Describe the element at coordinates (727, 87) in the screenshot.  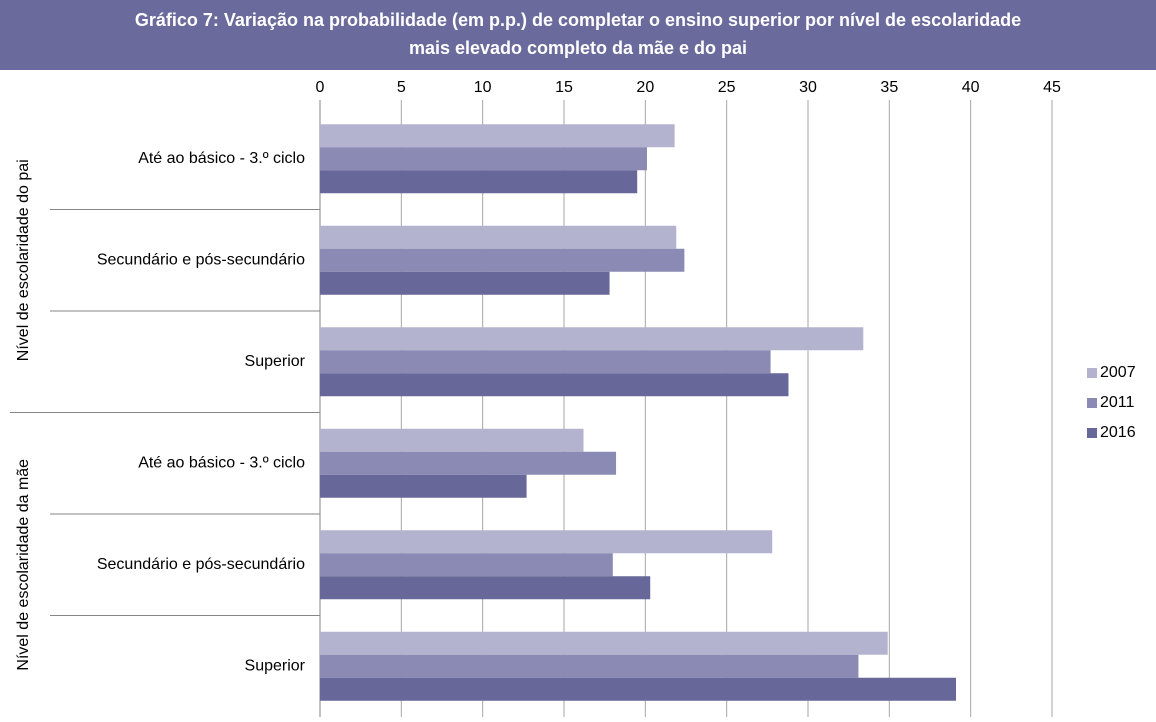
I see `x-tick-label: 25` at that location.